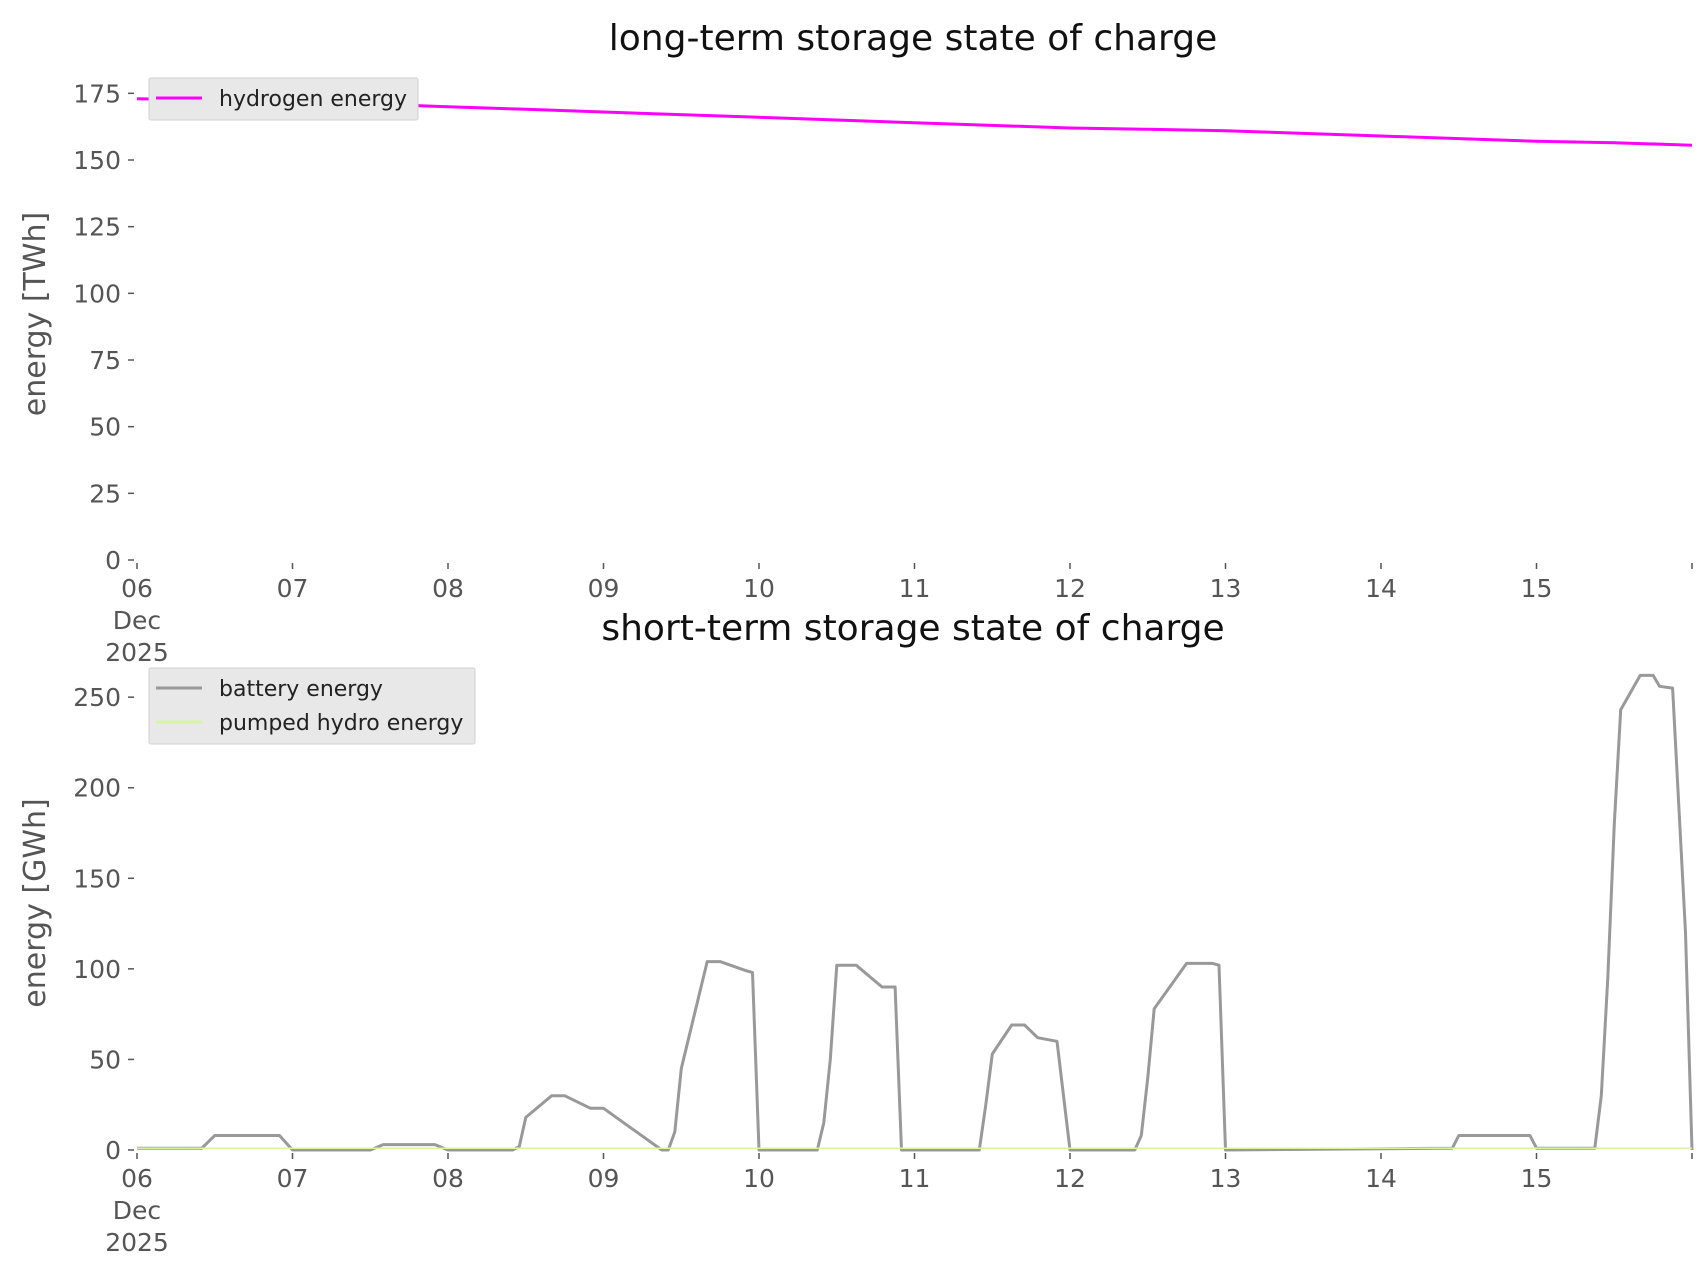  I want to click on legend-label-battery: battery energy, so click(301, 689).